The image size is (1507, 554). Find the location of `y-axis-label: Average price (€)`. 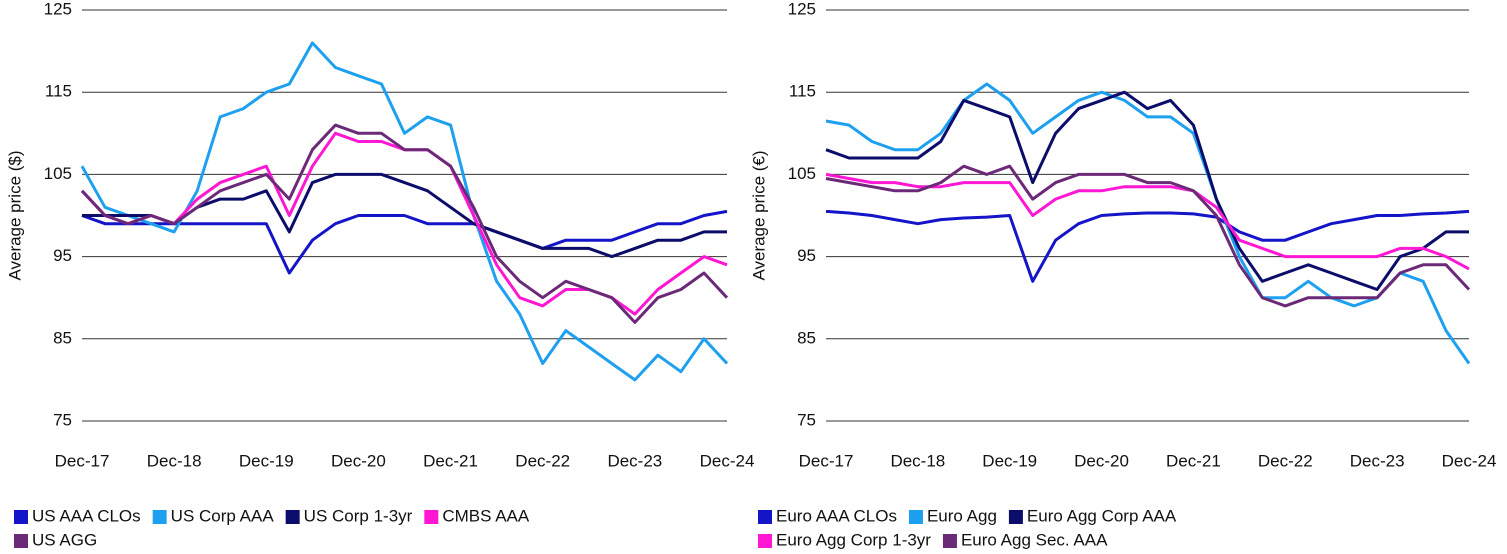

y-axis-label: Average price (€) is located at coordinates (758, 215).